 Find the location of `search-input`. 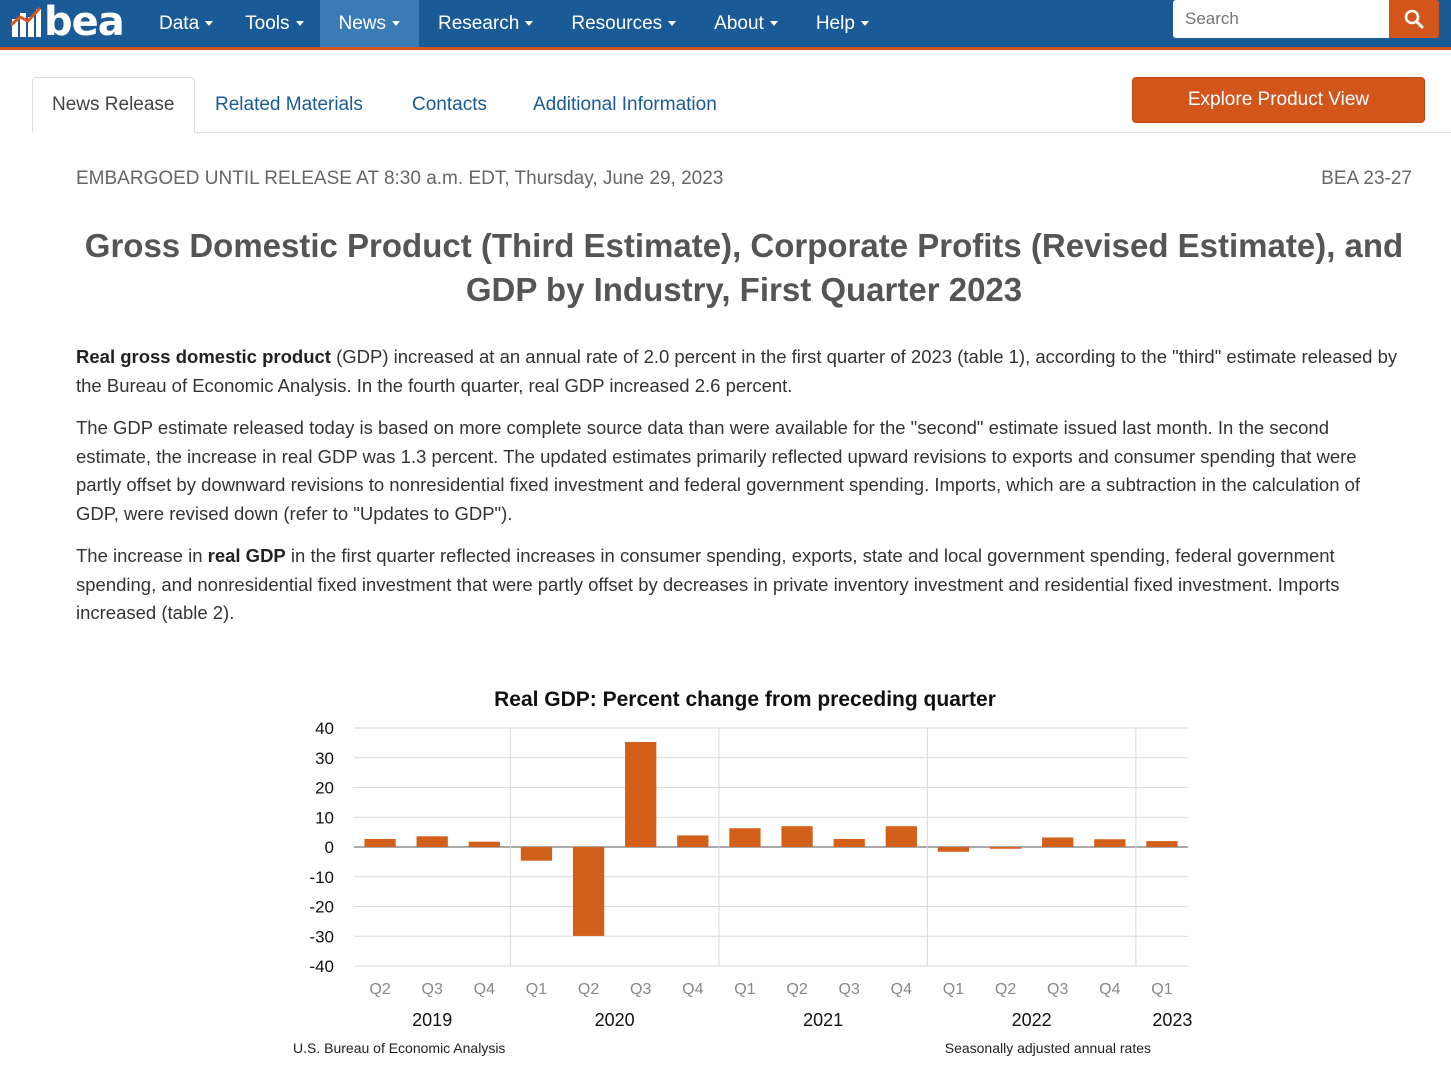

search-input is located at coordinates (1281, 19).